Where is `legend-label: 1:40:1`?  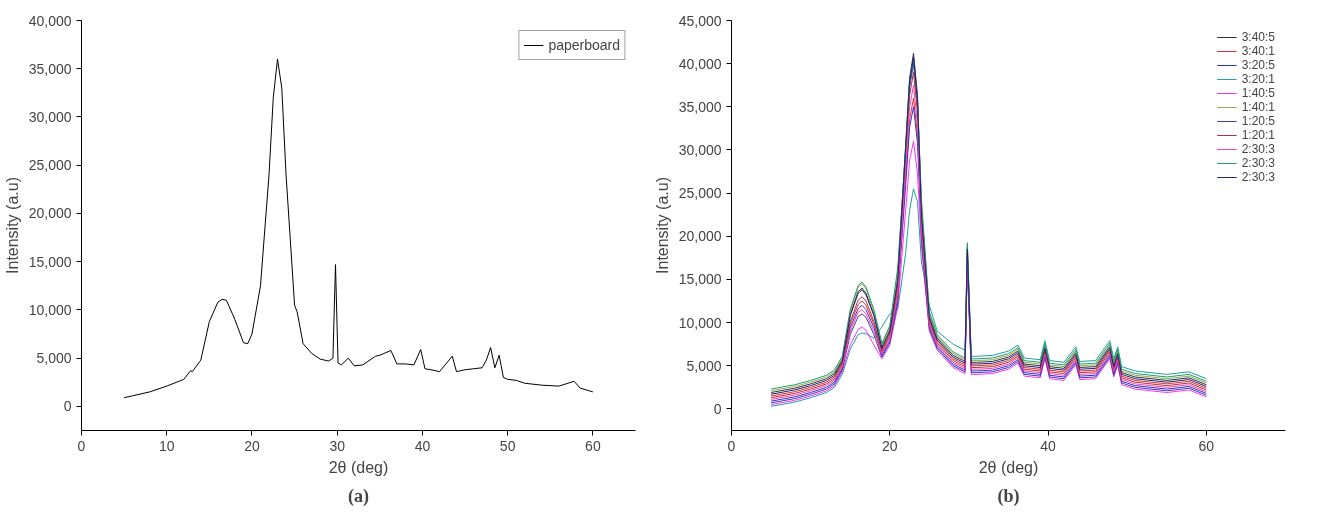
legend-label: 1:40:1 is located at coordinates (1258, 107).